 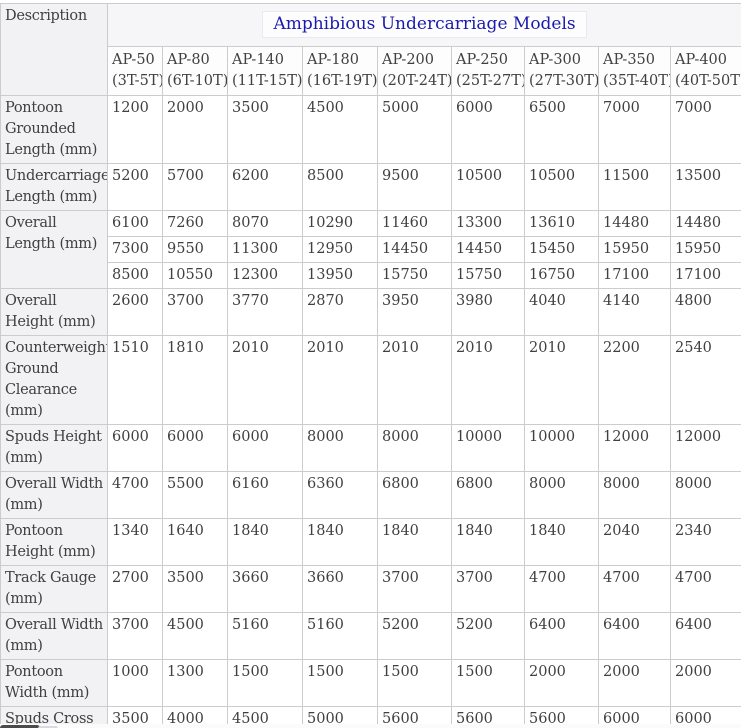 What do you see at coordinates (488, 312) in the screenshot?
I see `value-cell: 3980` at bounding box center [488, 312].